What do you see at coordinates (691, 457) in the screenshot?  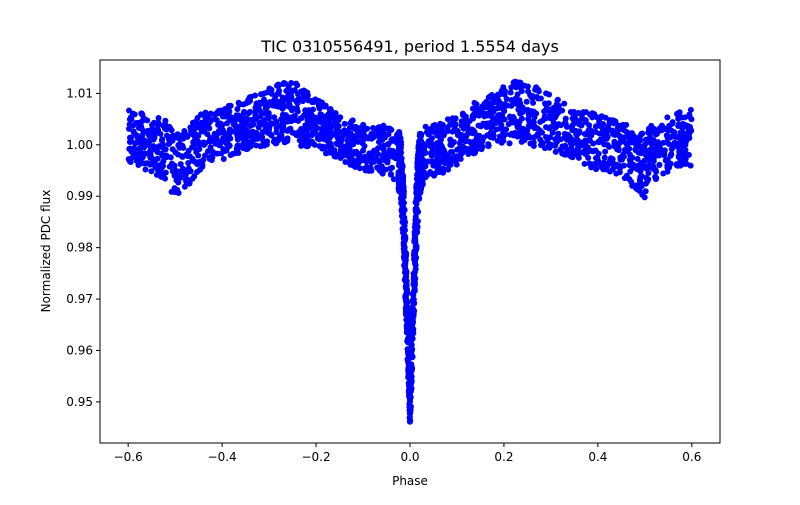 I see `x-tick-label: 0.6` at bounding box center [691, 457].